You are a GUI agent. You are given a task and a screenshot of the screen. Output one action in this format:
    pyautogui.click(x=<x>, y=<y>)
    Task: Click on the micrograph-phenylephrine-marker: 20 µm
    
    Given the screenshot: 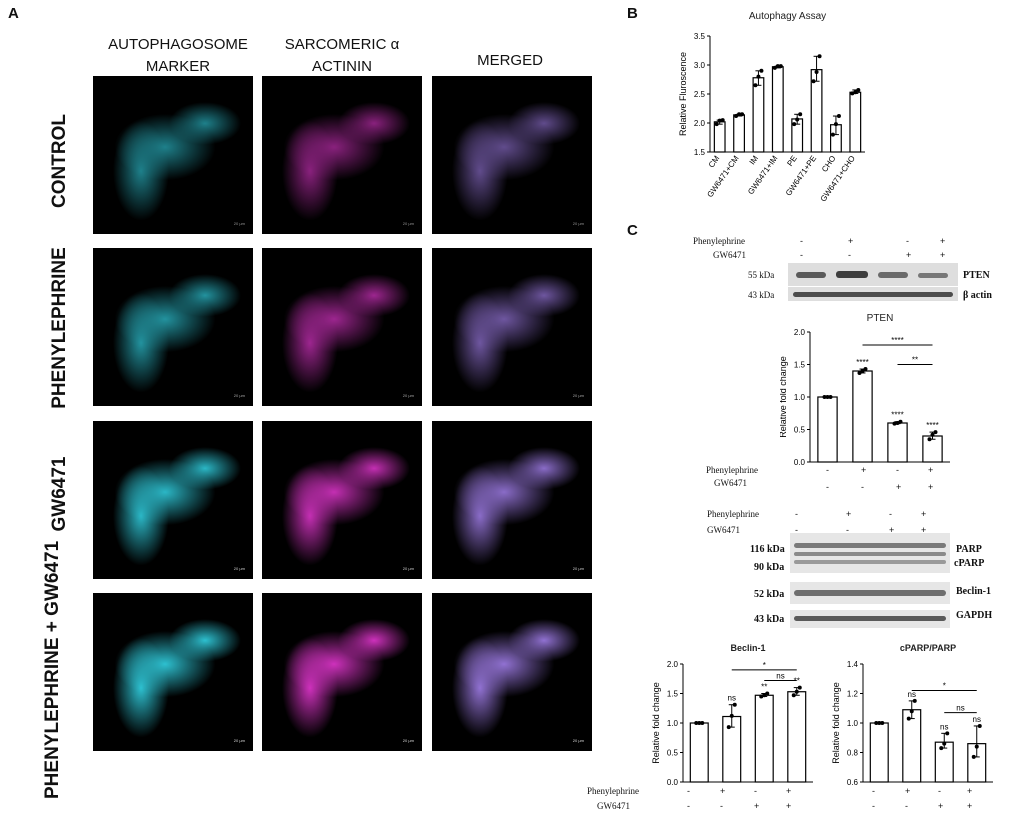 What is the action you would take?
    pyautogui.click(x=173, y=327)
    